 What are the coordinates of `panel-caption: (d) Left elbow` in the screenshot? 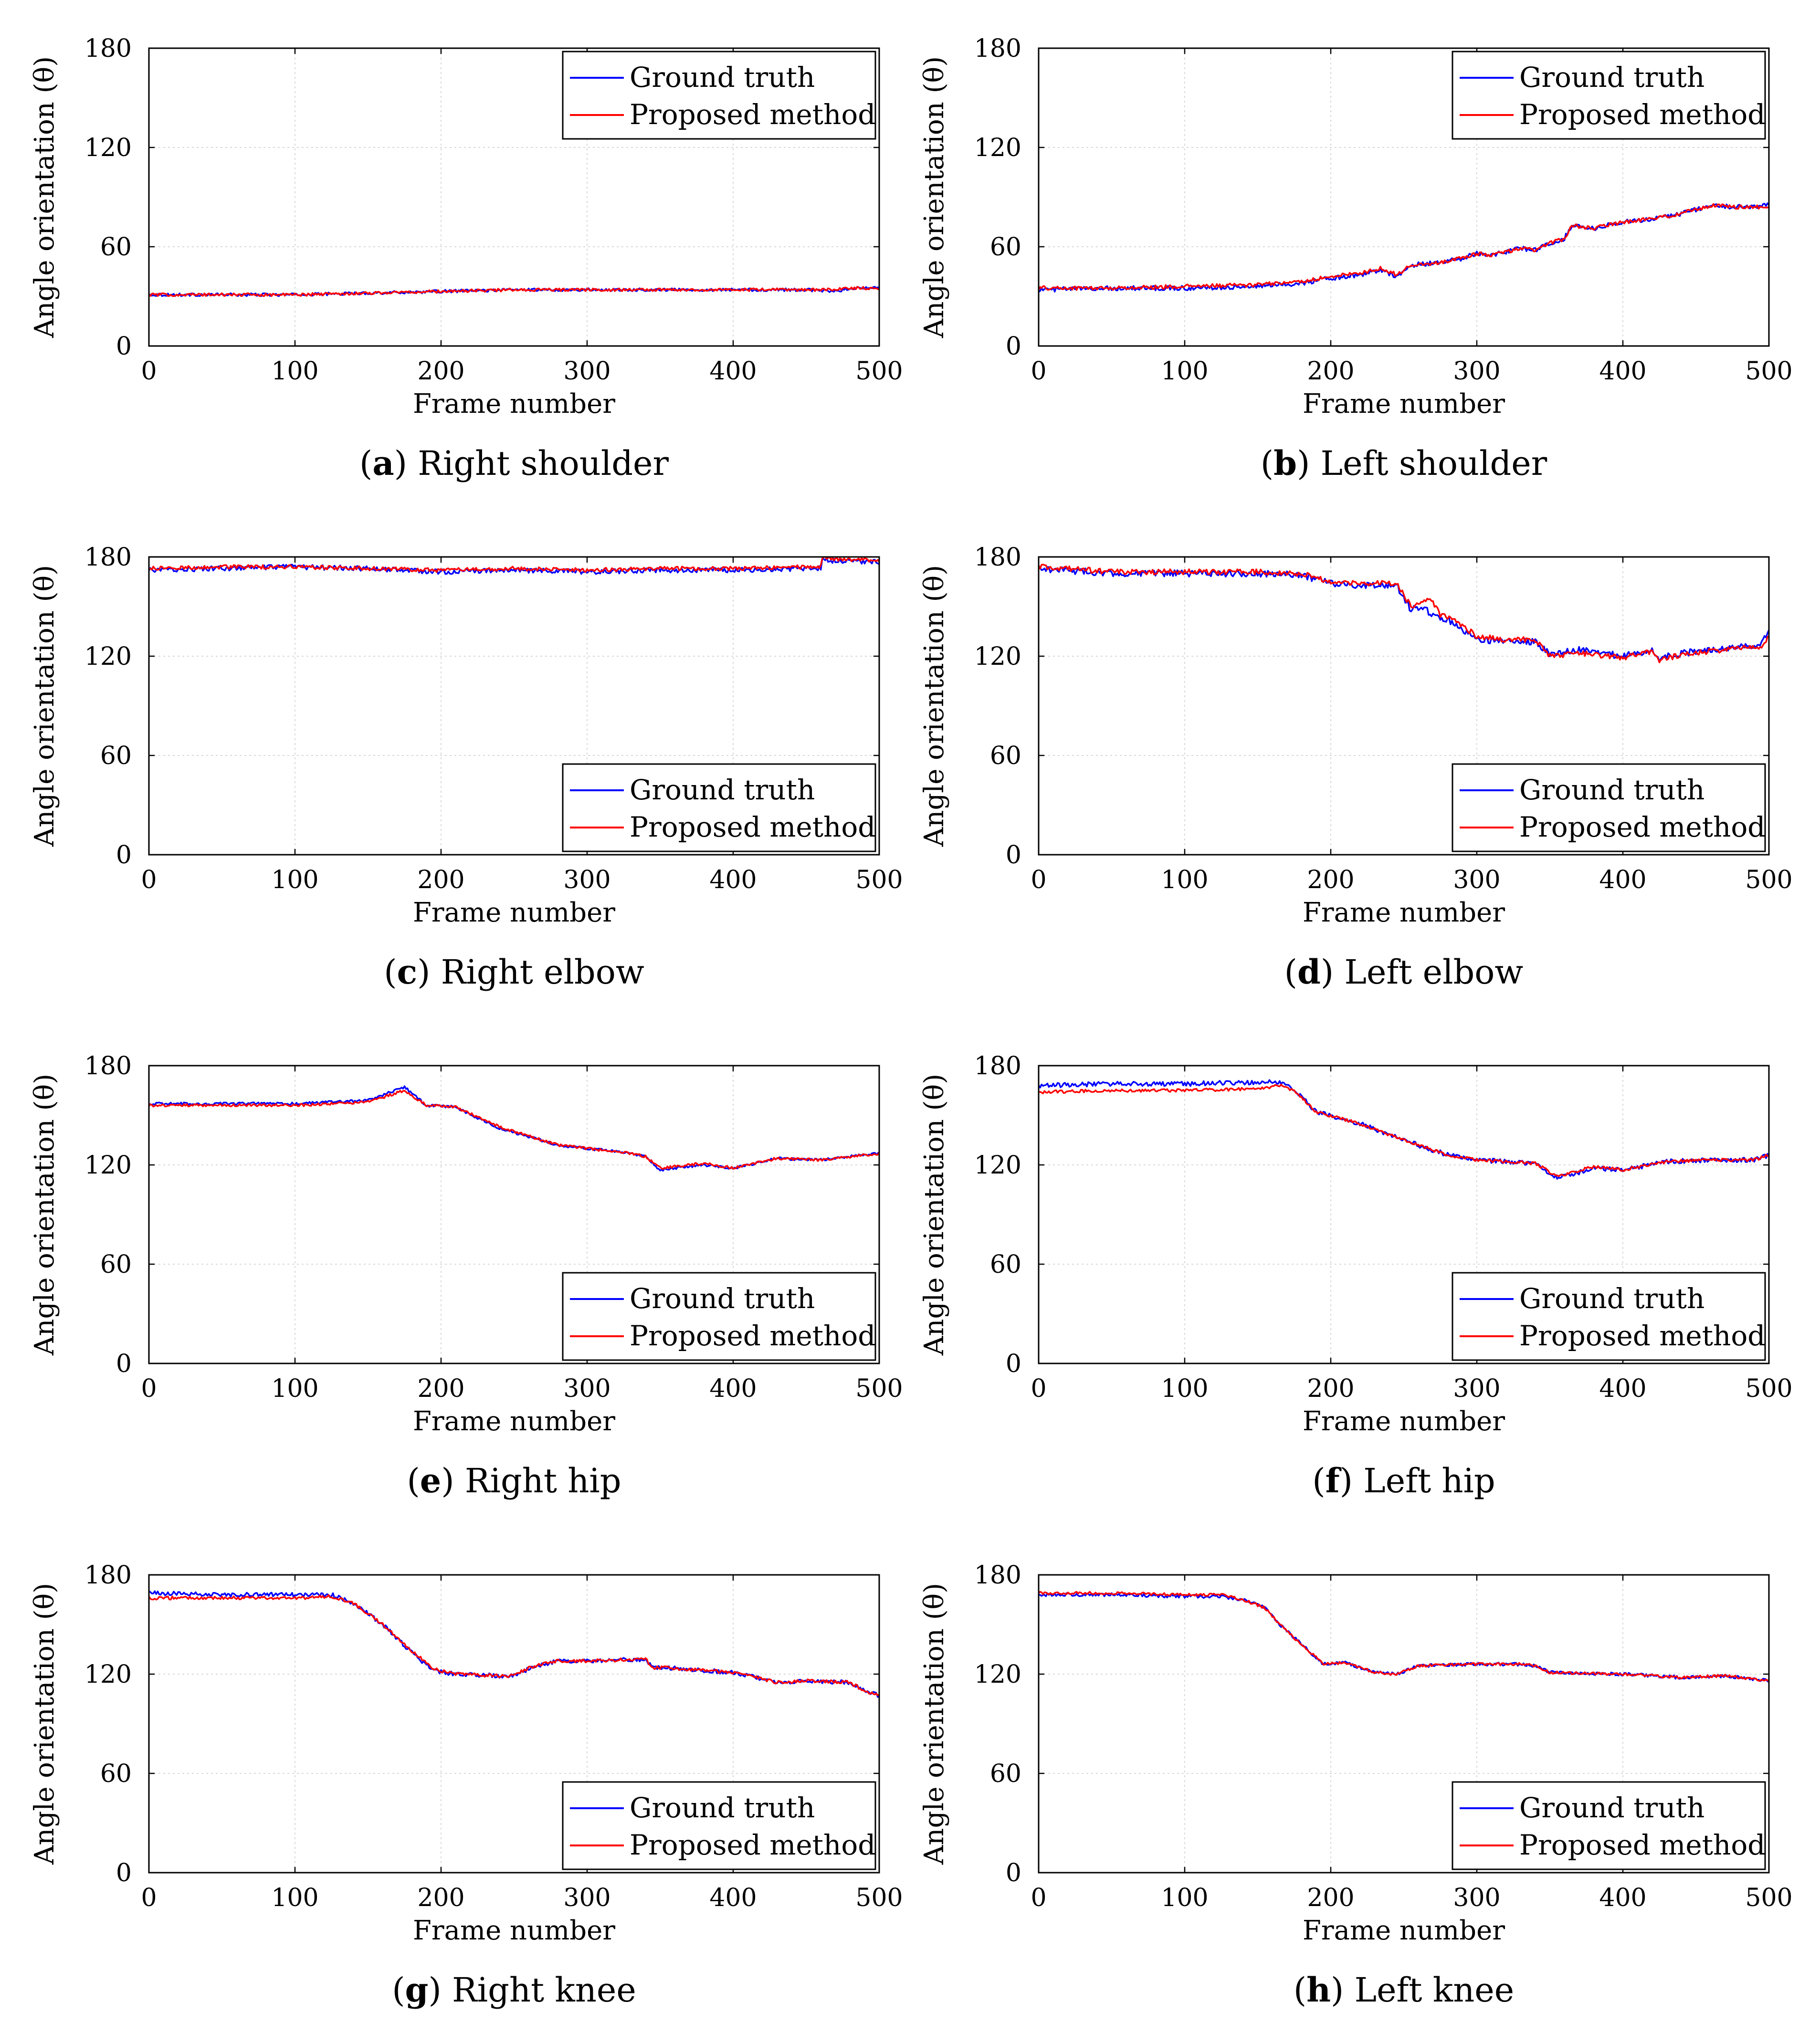 It's located at (1404, 972).